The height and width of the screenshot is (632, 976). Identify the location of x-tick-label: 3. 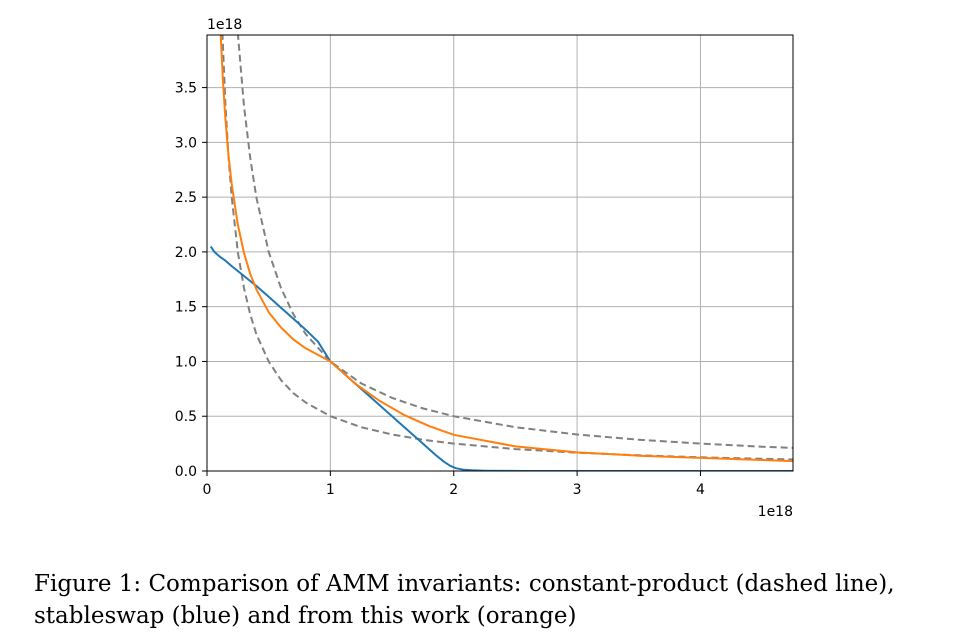
(577, 490).